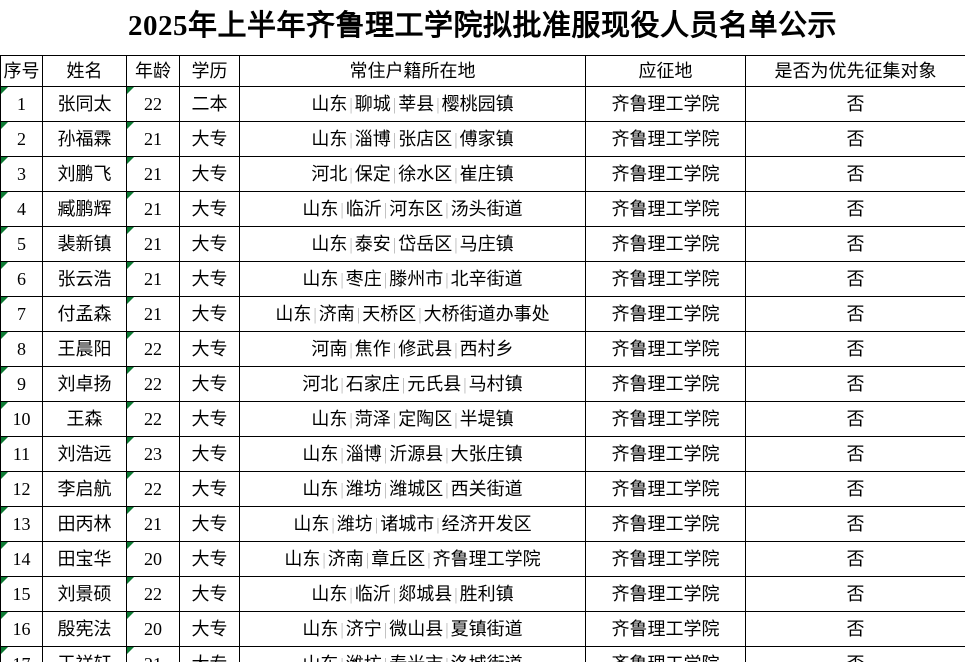 This screenshot has height=662, width=965. What do you see at coordinates (482, 71) in the screenshot?
I see `table-header-row: 序号 姓名 年龄 学历 常住户籍所在地 应征地 是否为优先征集对象` at bounding box center [482, 71].